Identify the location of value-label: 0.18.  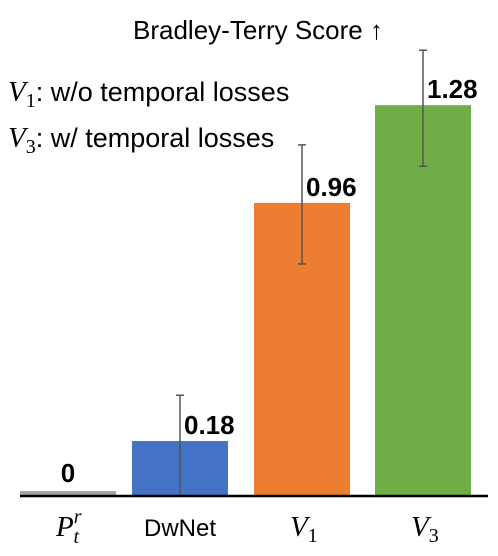
(209, 425).